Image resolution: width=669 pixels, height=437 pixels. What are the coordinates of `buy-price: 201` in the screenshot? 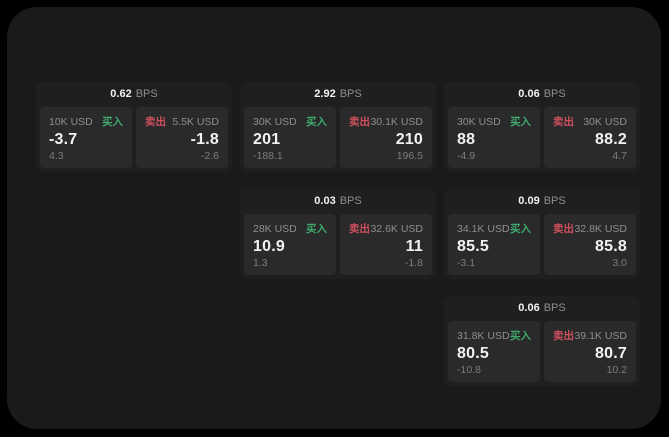 It's located at (267, 139).